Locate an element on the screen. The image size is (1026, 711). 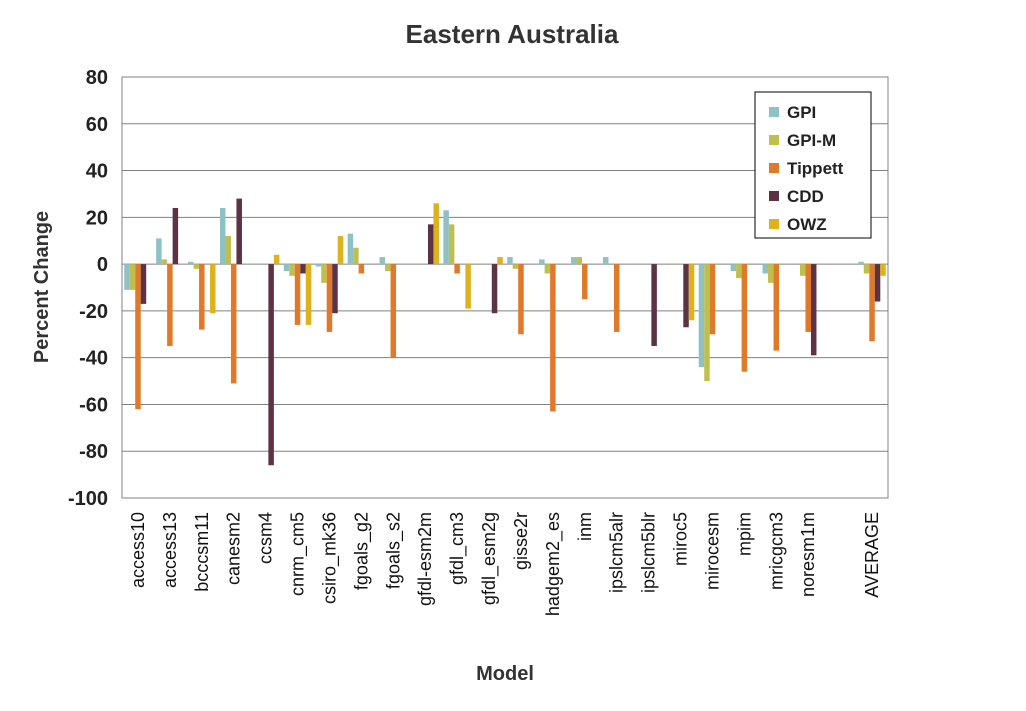
x-tick-label: access13 is located at coordinates (170, 550).